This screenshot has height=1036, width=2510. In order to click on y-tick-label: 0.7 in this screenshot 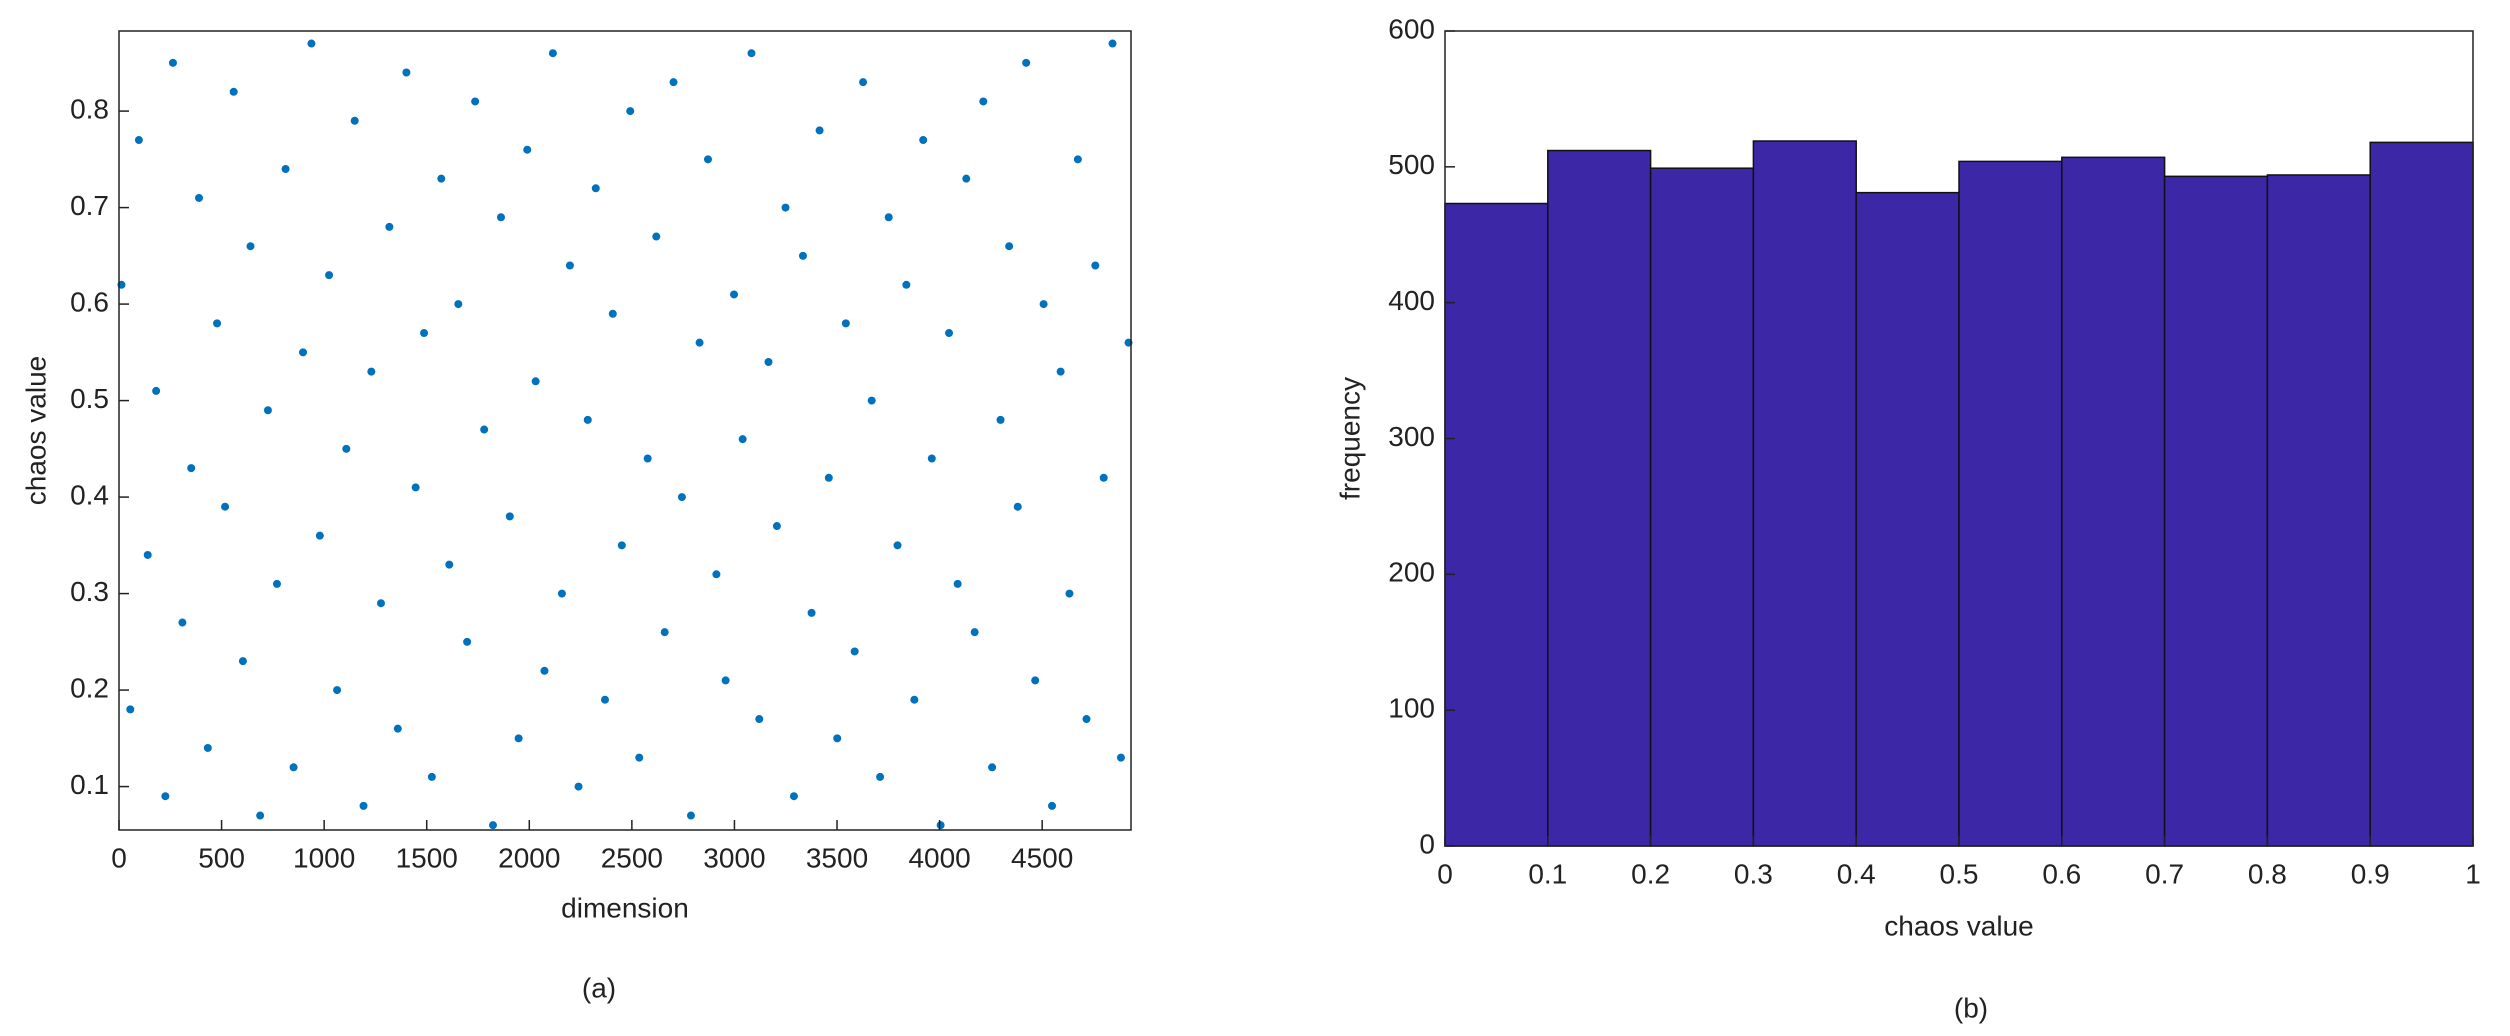, I will do `click(89, 205)`.